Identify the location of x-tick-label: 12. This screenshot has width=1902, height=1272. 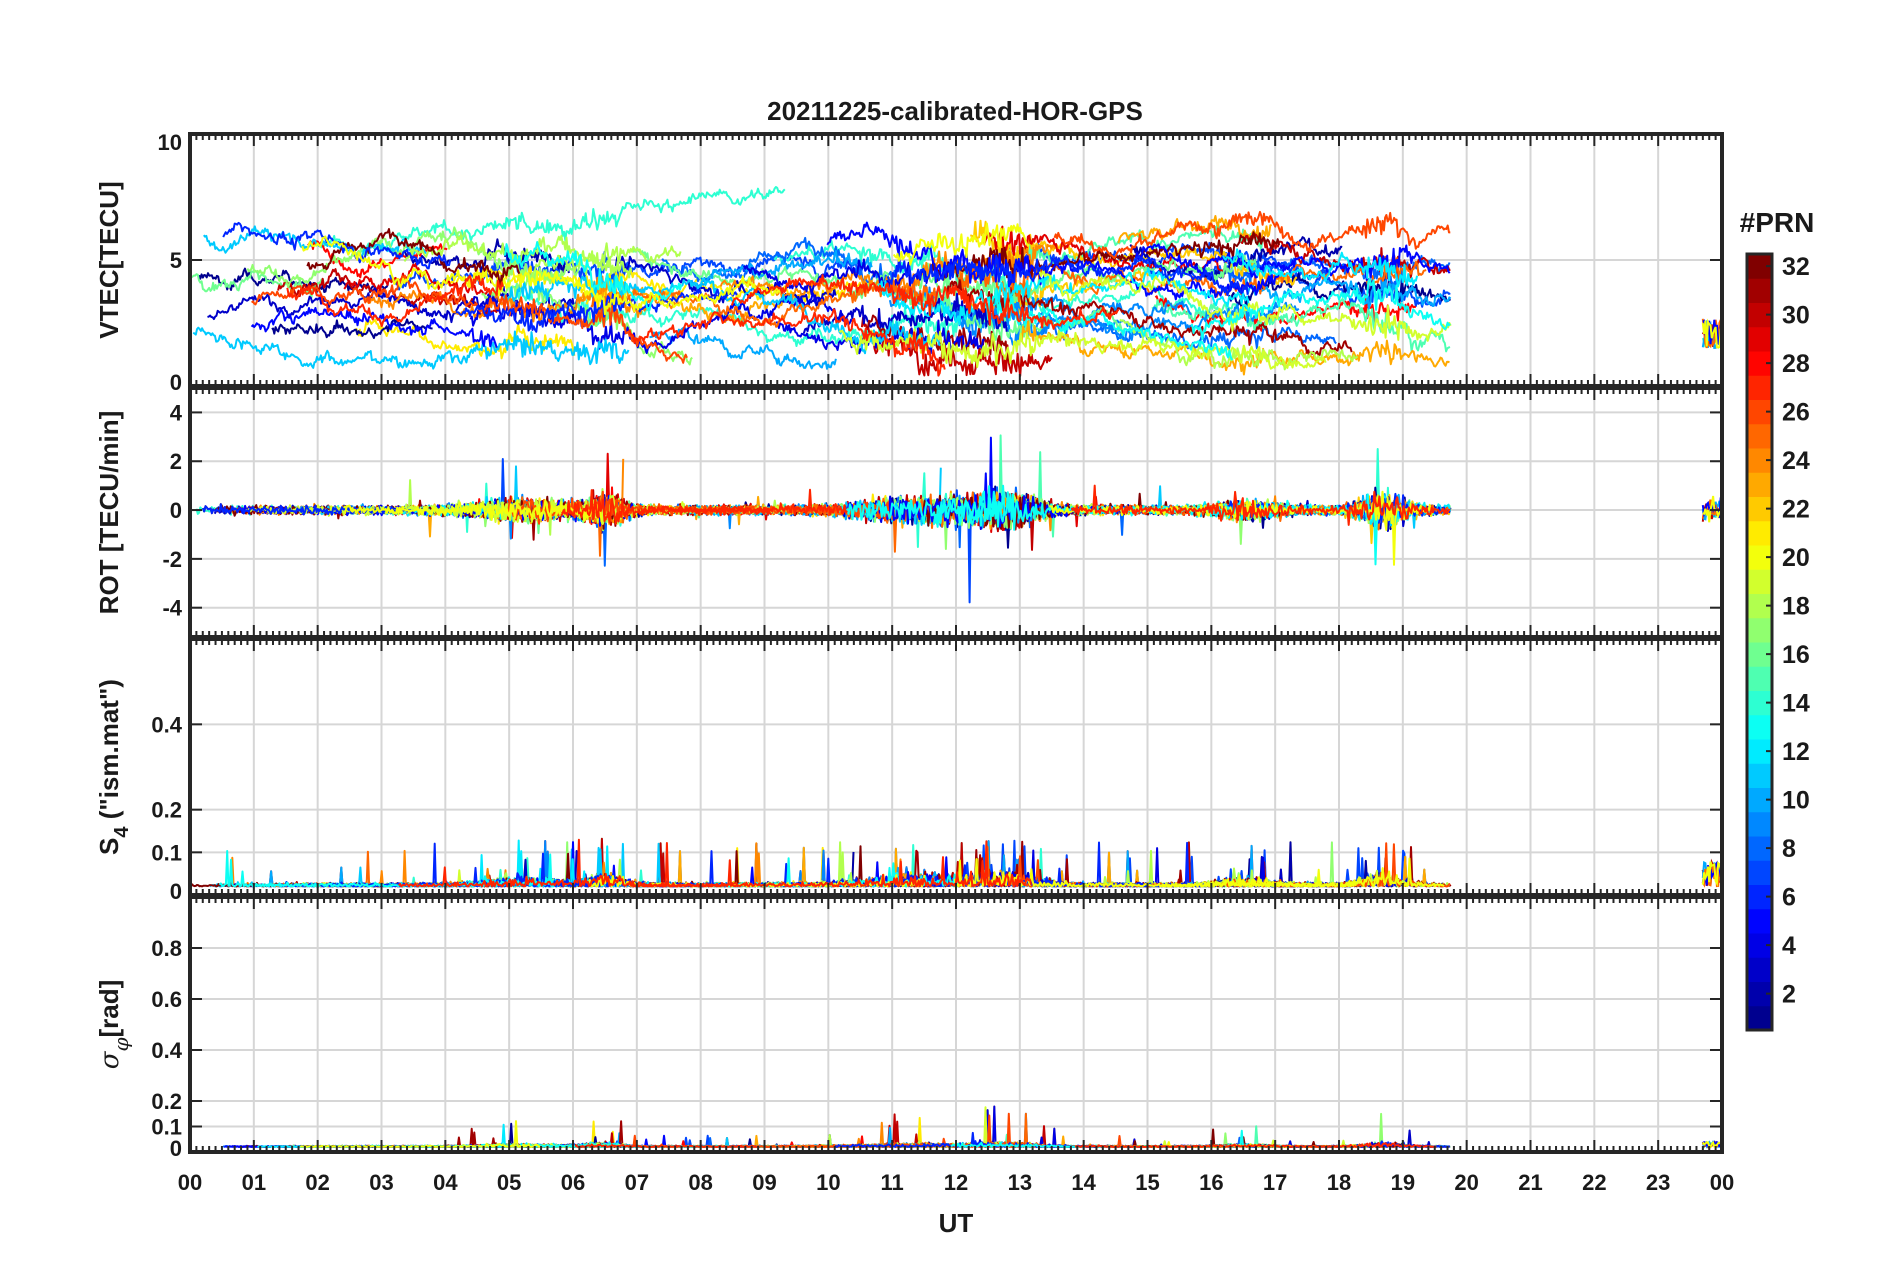
(956, 1182).